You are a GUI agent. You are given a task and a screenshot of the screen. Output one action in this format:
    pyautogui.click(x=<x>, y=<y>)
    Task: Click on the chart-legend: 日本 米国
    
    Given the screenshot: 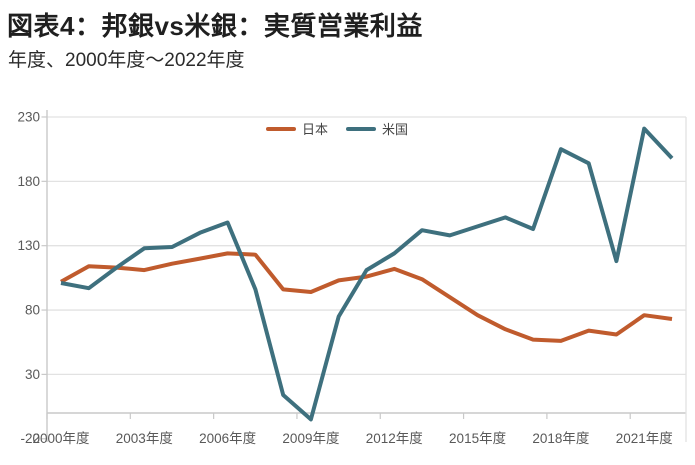 What is the action you would take?
    pyautogui.click(x=337, y=128)
    